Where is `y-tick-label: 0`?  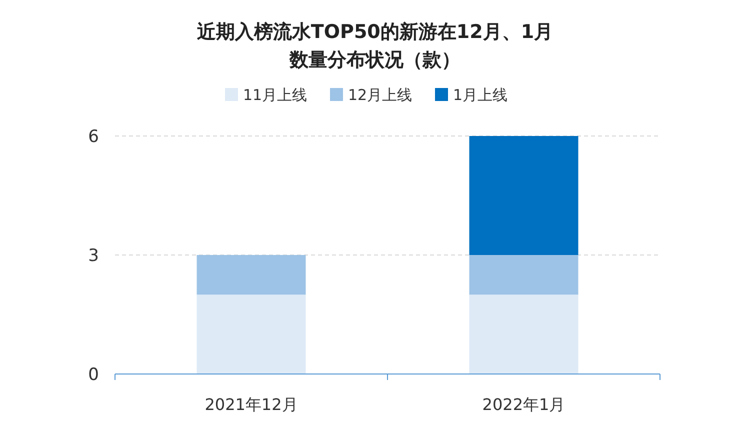 y-tick-label: 0 is located at coordinates (93, 375).